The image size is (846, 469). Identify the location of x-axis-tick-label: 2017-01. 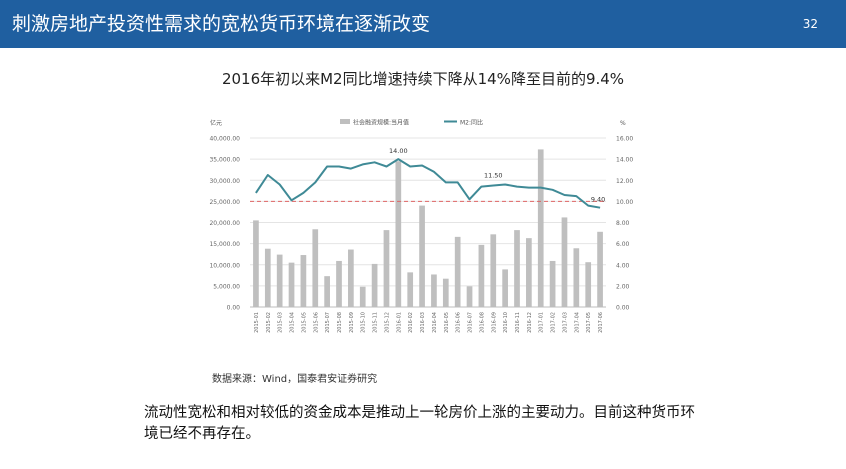
(542, 322).